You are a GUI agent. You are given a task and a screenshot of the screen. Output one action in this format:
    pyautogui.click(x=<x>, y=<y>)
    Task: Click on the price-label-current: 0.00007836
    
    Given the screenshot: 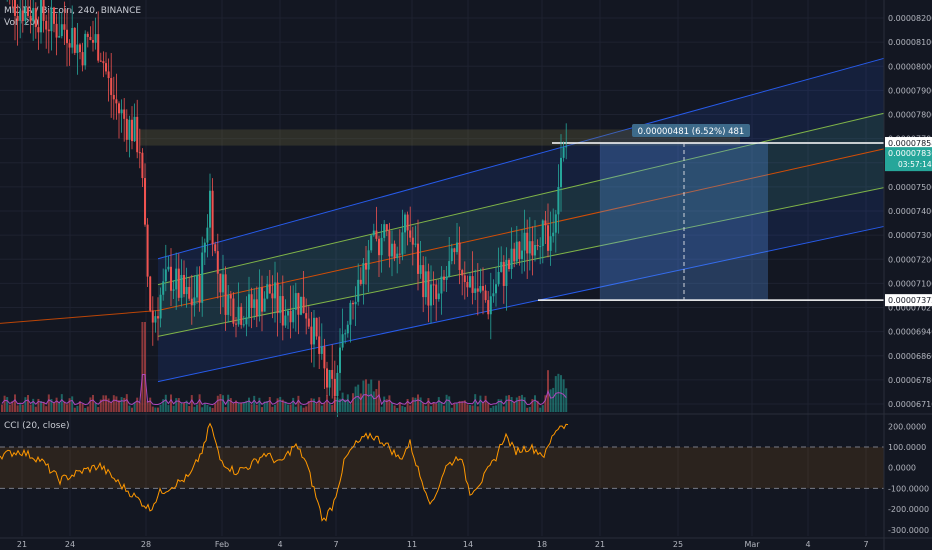 What is the action you would take?
    pyautogui.click(x=910, y=153)
    